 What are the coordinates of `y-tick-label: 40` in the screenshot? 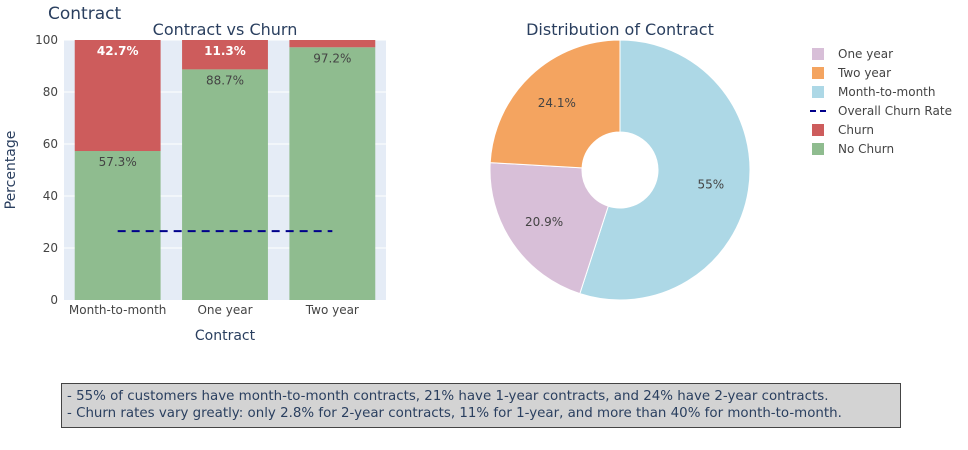 It's located at (50, 196).